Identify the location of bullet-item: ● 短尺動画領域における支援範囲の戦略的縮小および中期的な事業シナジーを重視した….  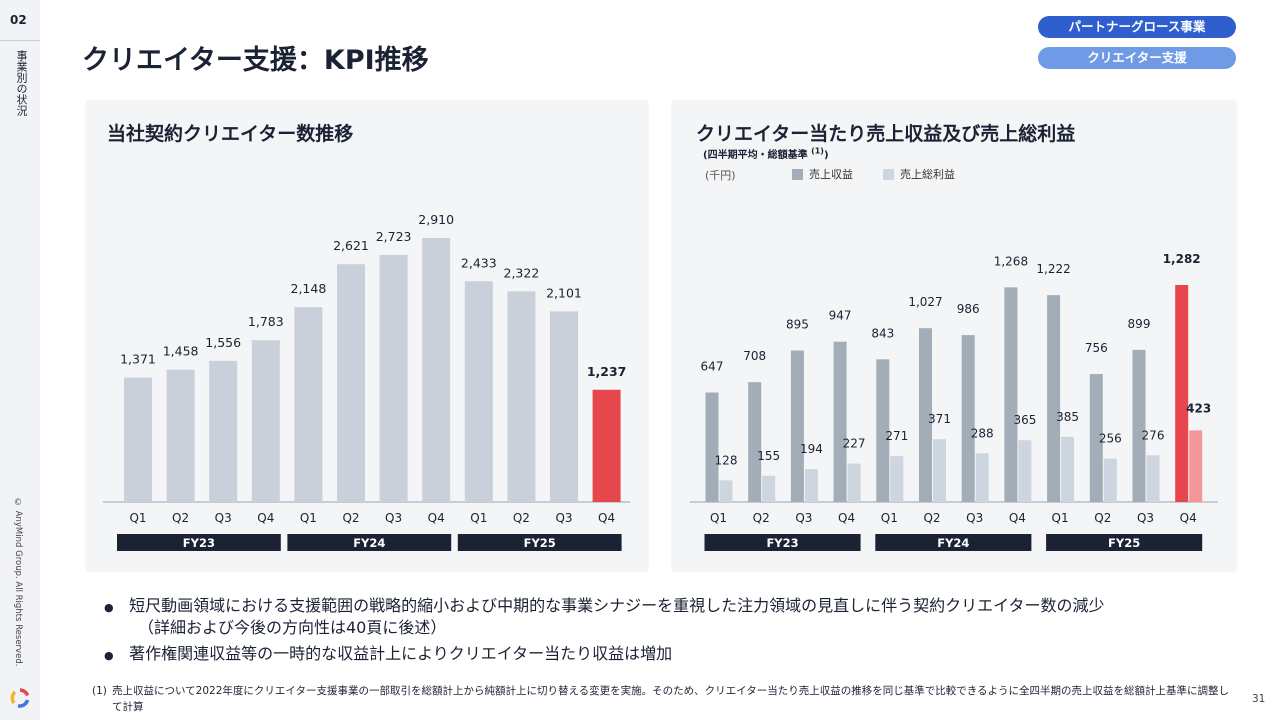
(604, 605).